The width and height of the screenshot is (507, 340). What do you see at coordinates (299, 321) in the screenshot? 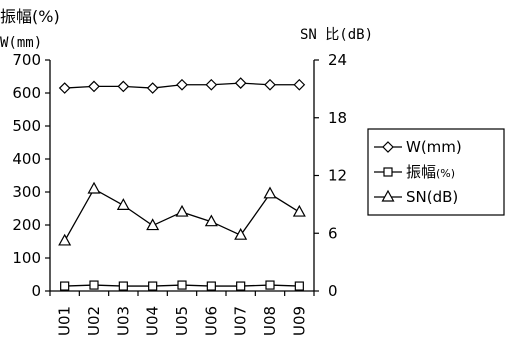
I see `x-tick-label: U09` at bounding box center [299, 321].